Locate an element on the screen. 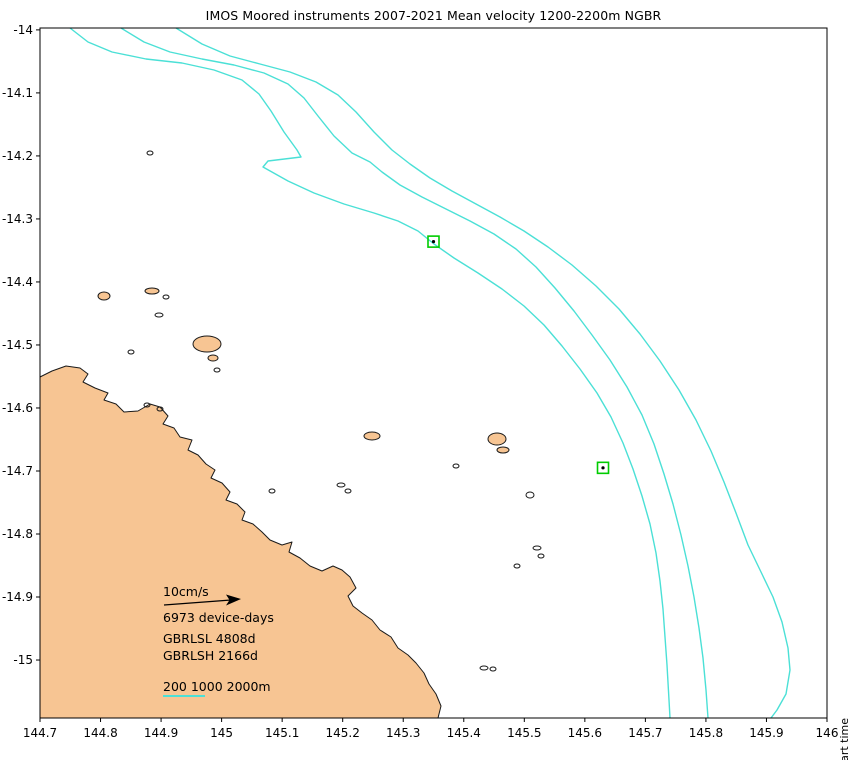 Image resolution: width=855 pixels, height=760 pixels. x-tick-label: 144.8 is located at coordinates (100, 733).